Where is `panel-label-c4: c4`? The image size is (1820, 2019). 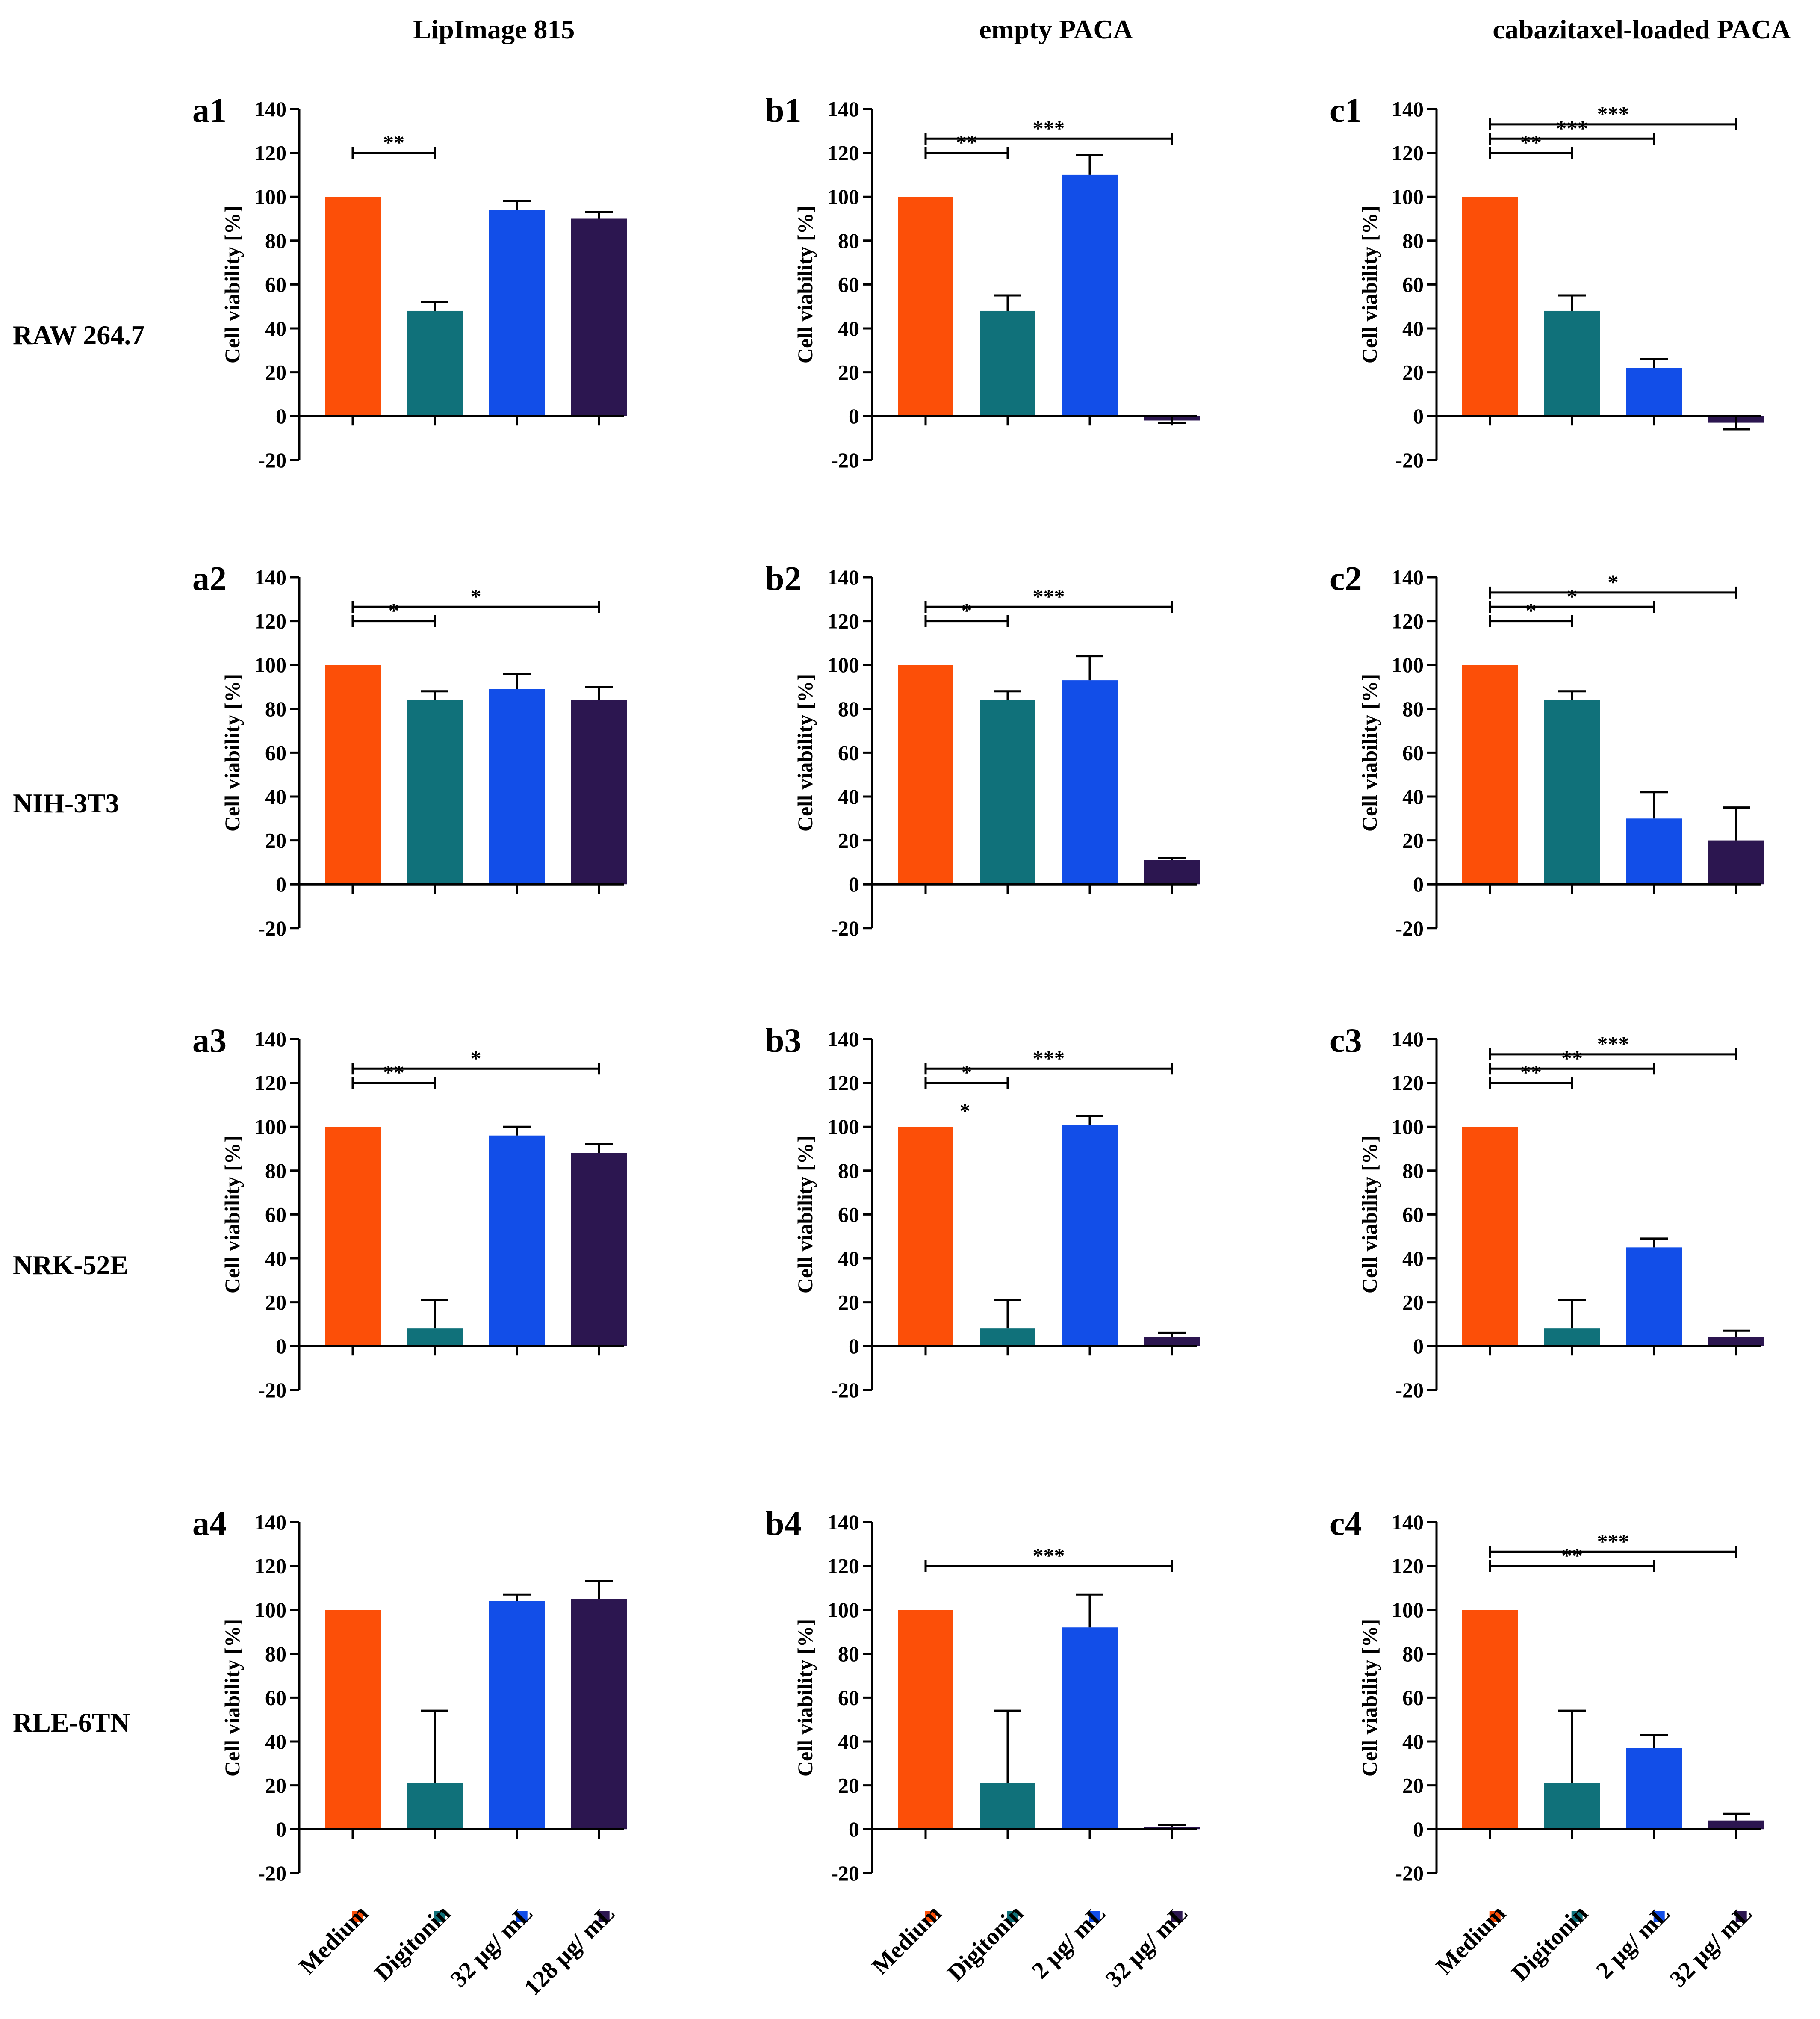
panel-label-c4: c4 is located at coordinates (1346, 1524).